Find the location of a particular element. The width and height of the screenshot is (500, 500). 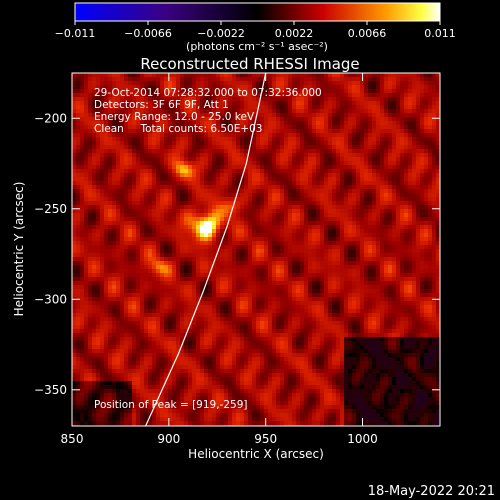

y-tick-label: −300 is located at coordinates (50, 299).